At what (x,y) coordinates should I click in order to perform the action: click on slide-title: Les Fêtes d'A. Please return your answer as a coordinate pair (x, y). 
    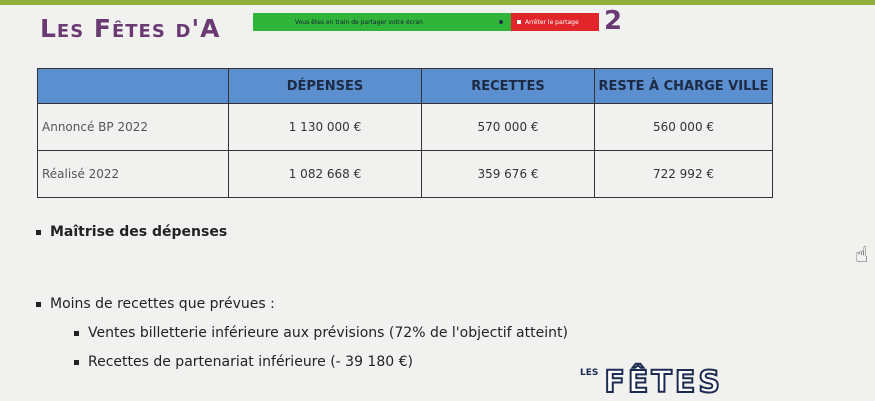
    Looking at the image, I should click on (130, 28).